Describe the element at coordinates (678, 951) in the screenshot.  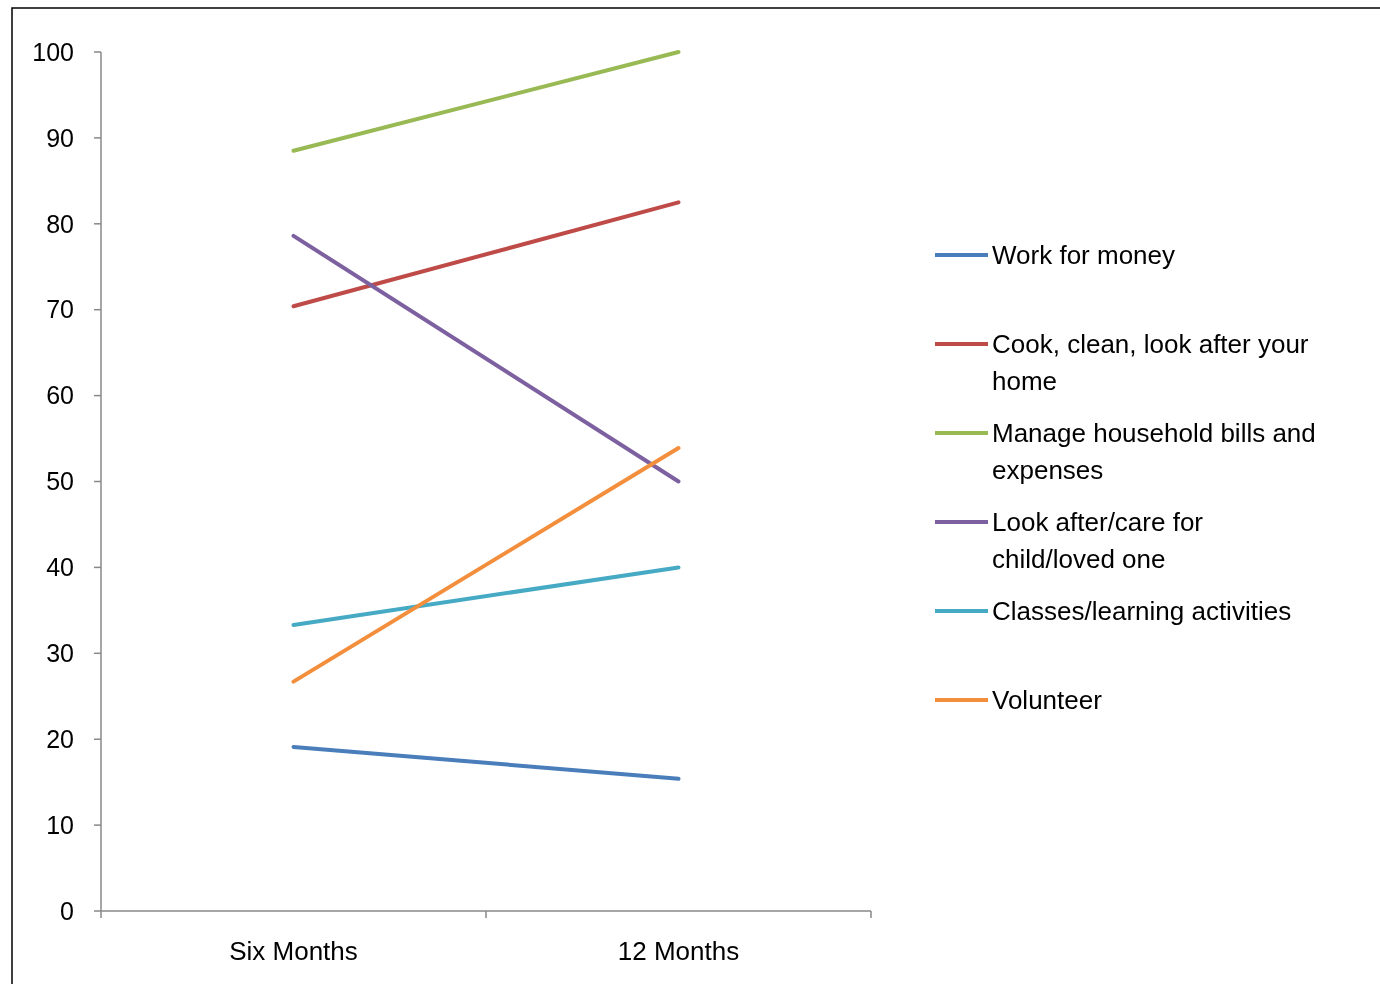
I see `x-tick-label: 12 Months` at that location.